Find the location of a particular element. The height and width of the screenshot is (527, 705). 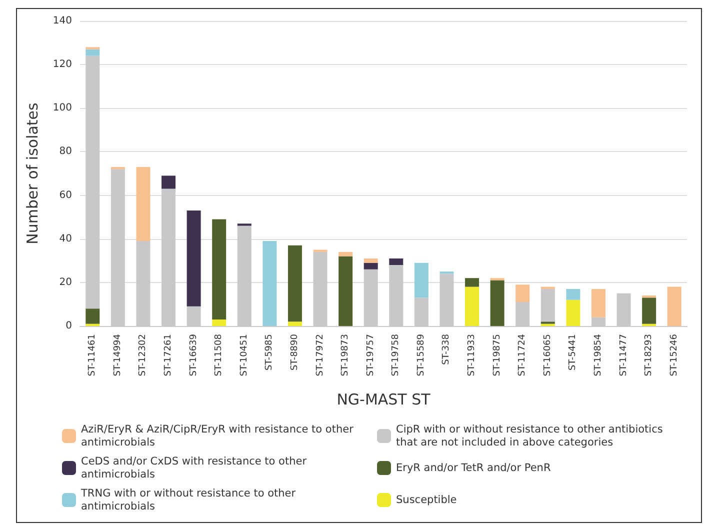

legend-label: CipR with or without resistance to other antibiotics that are not included in above categories is located at coordinates (531, 436).